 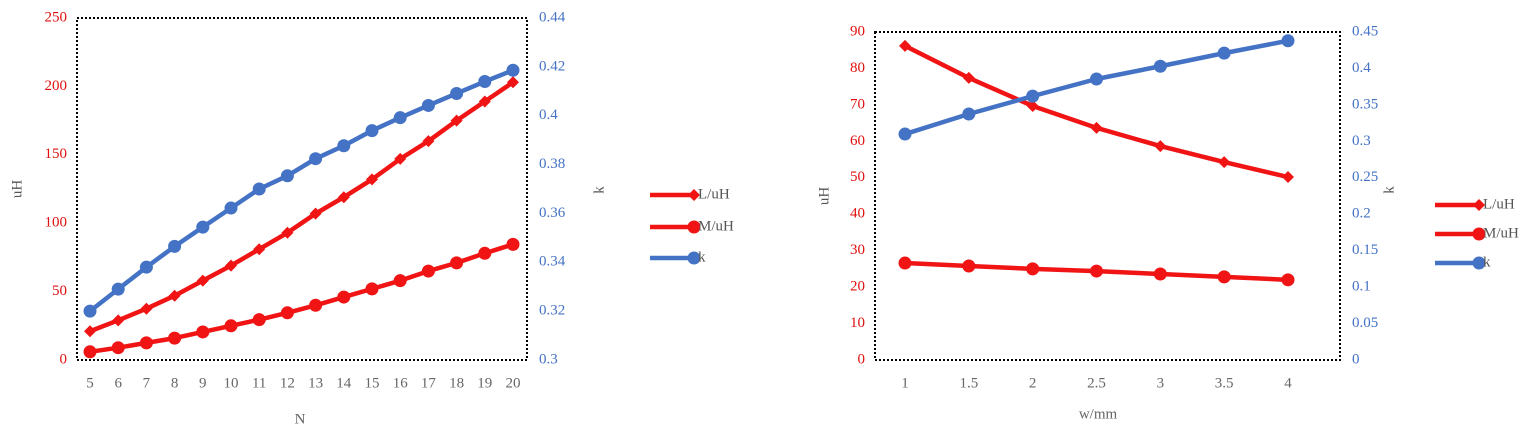 I want to click on y2-tick-label: 0.25, so click(x=1365, y=177).